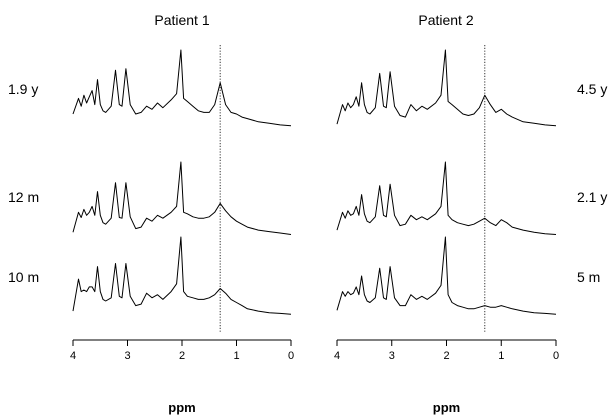 The width and height of the screenshot is (615, 420). I want to click on panel-title: Patient 1, so click(181, 20).